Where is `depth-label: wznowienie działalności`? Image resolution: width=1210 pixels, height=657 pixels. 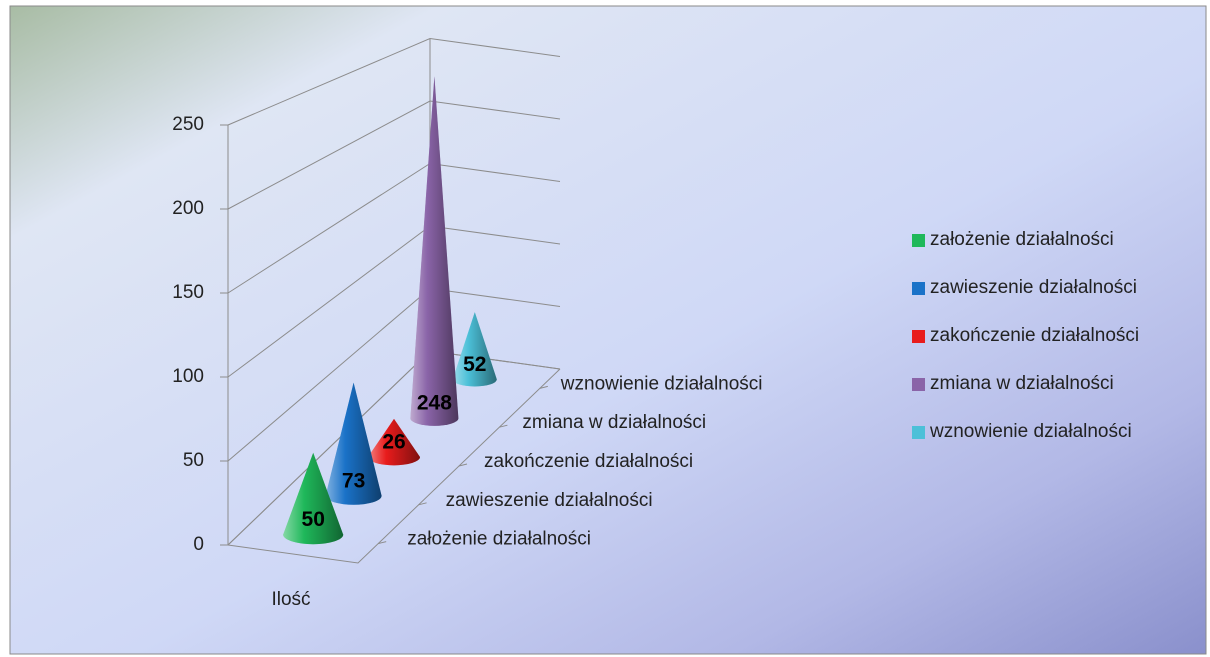 depth-label: wznowienie działalności is located at coordinates (661, 383).